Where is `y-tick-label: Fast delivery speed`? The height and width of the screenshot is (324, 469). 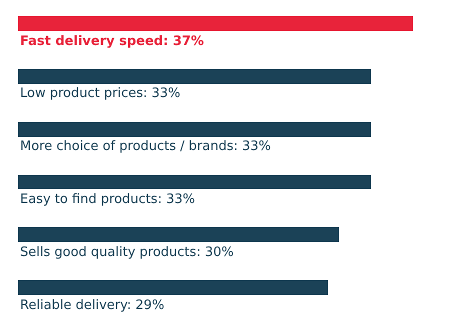 y-tick-label: Fast delivery speed is located at coordinates (92, 41).